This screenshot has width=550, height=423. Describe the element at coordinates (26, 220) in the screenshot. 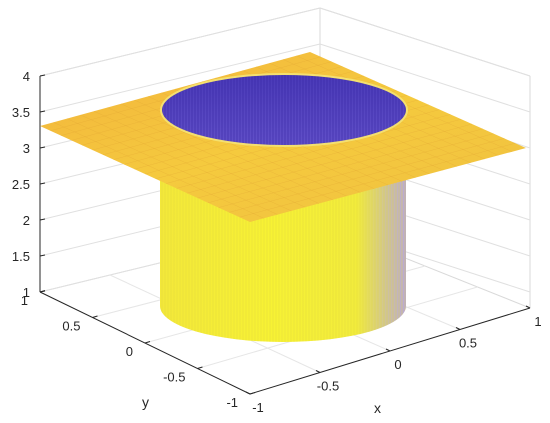

I see `z-tick-label: 2` at that location.